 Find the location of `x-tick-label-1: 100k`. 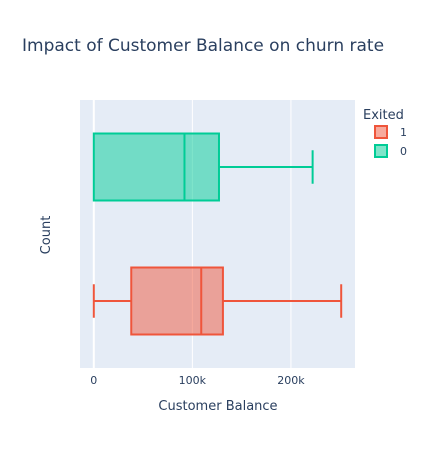

x-tick-label-1: 100k is located at coordinates (193, 380).